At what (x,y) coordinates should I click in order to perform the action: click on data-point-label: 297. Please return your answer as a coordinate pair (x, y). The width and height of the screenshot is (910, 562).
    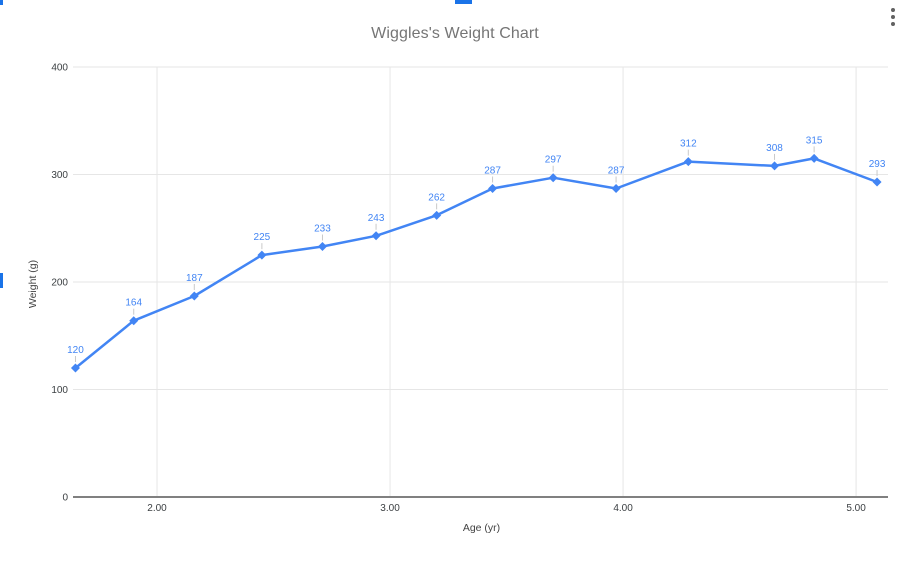
    Looking at the image, I should click on (553, 160).